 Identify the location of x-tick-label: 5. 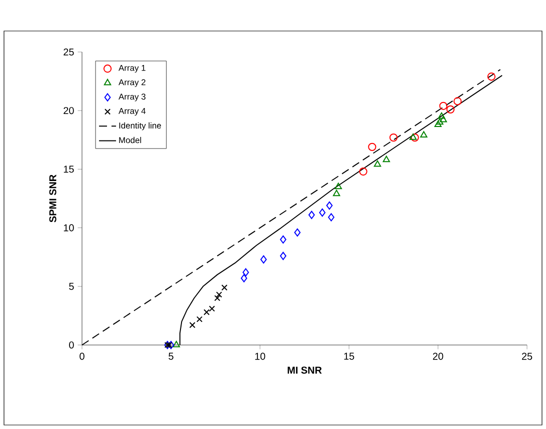
(171, 356).